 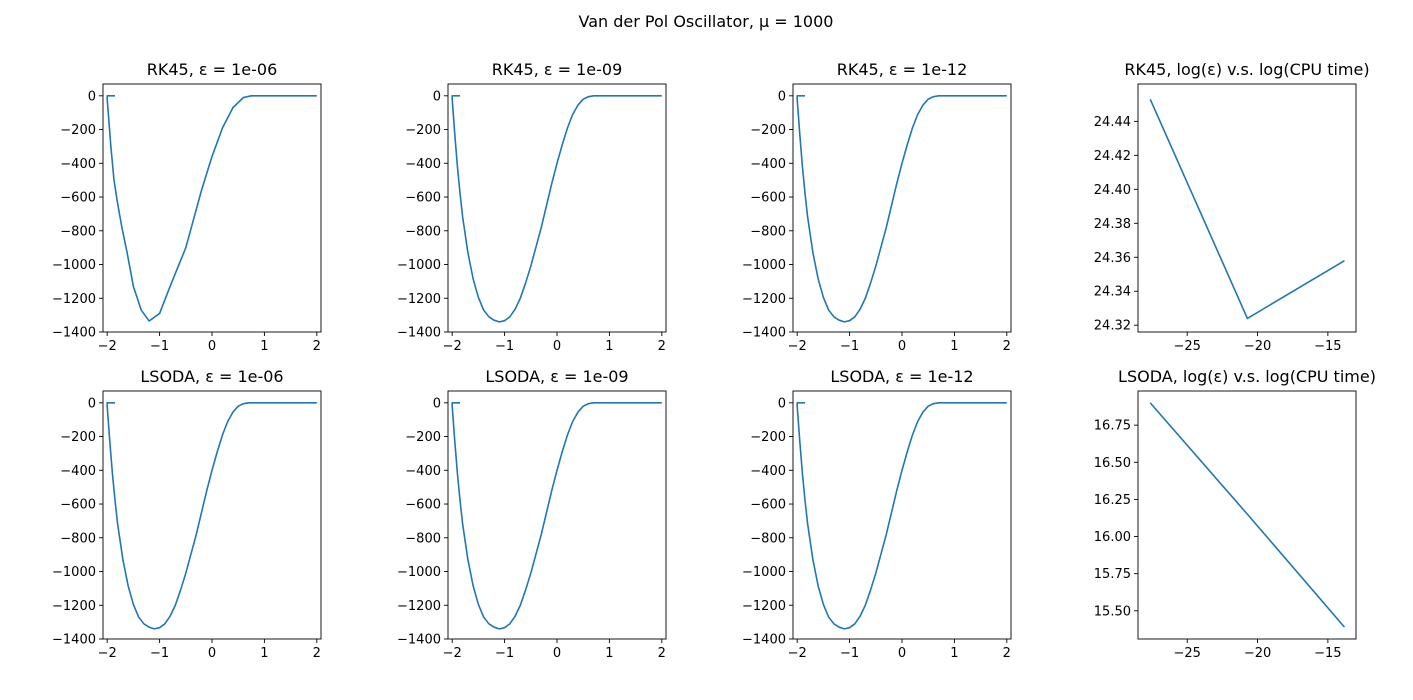 What do you see at coordinates (211, 376) in the screenshot?
I see `subplot-title: LSODA, ε = 1e-06` at bounding box center [211, 376].